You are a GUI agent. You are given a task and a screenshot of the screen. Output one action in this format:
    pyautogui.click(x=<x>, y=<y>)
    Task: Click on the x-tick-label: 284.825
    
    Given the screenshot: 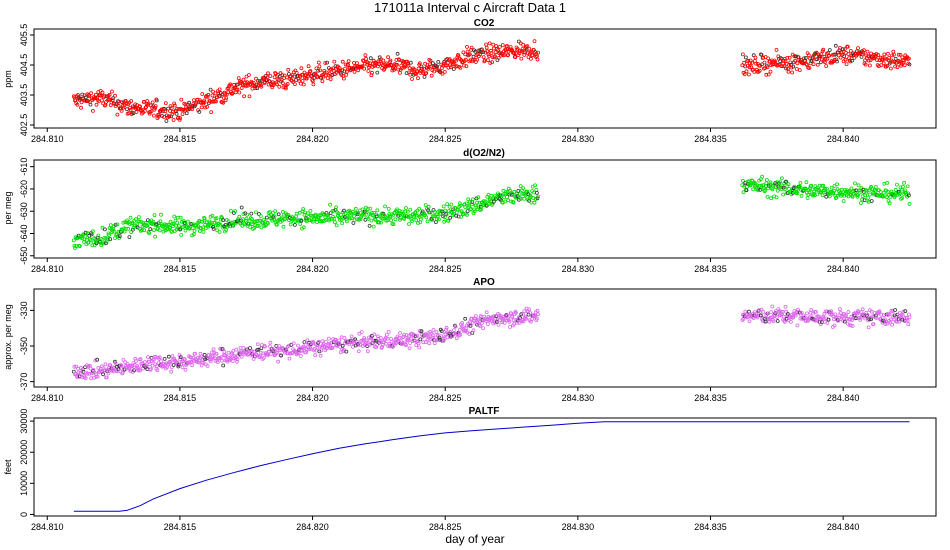 What is the action you would take?
    pyautogui.click(x=445, y=527)
    